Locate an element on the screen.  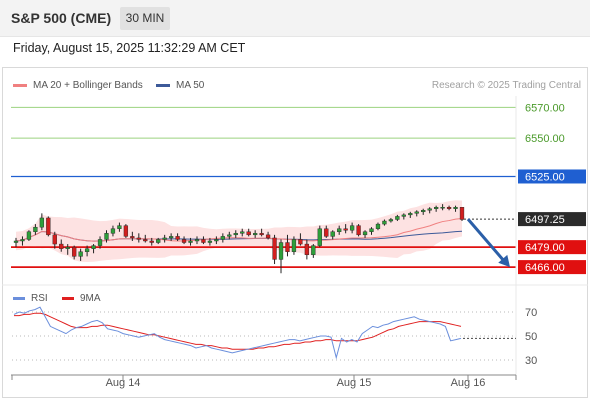
level-label-6525.00: 6525.00 is located at coordinates (545, 177).